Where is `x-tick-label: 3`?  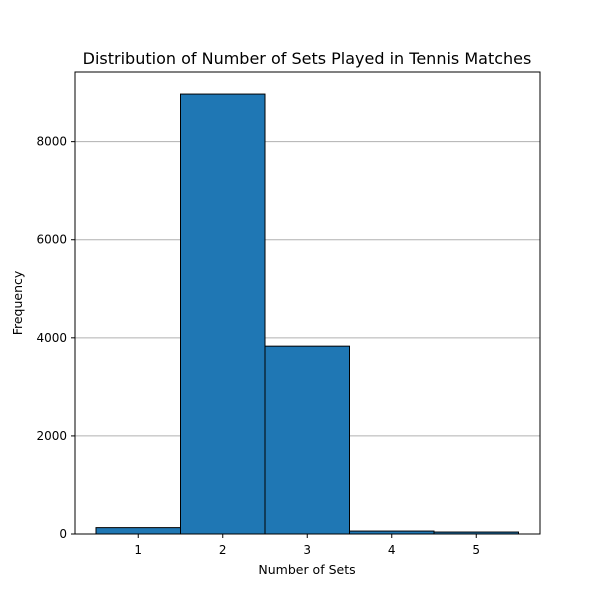 x-tick-label: 3 is located at coordinates (307, 550).